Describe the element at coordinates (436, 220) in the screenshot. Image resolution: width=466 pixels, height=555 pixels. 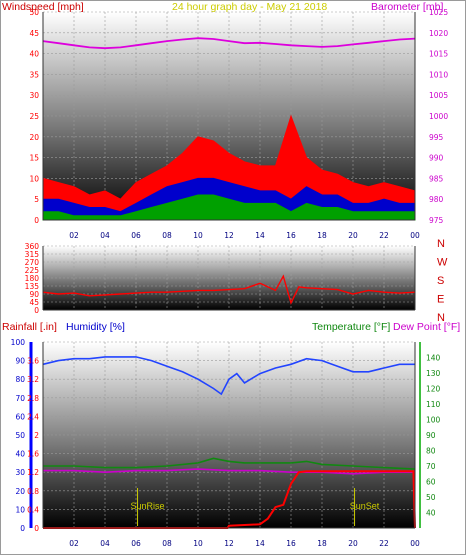
I see `barometer-y-tick-label: 975` at that location.